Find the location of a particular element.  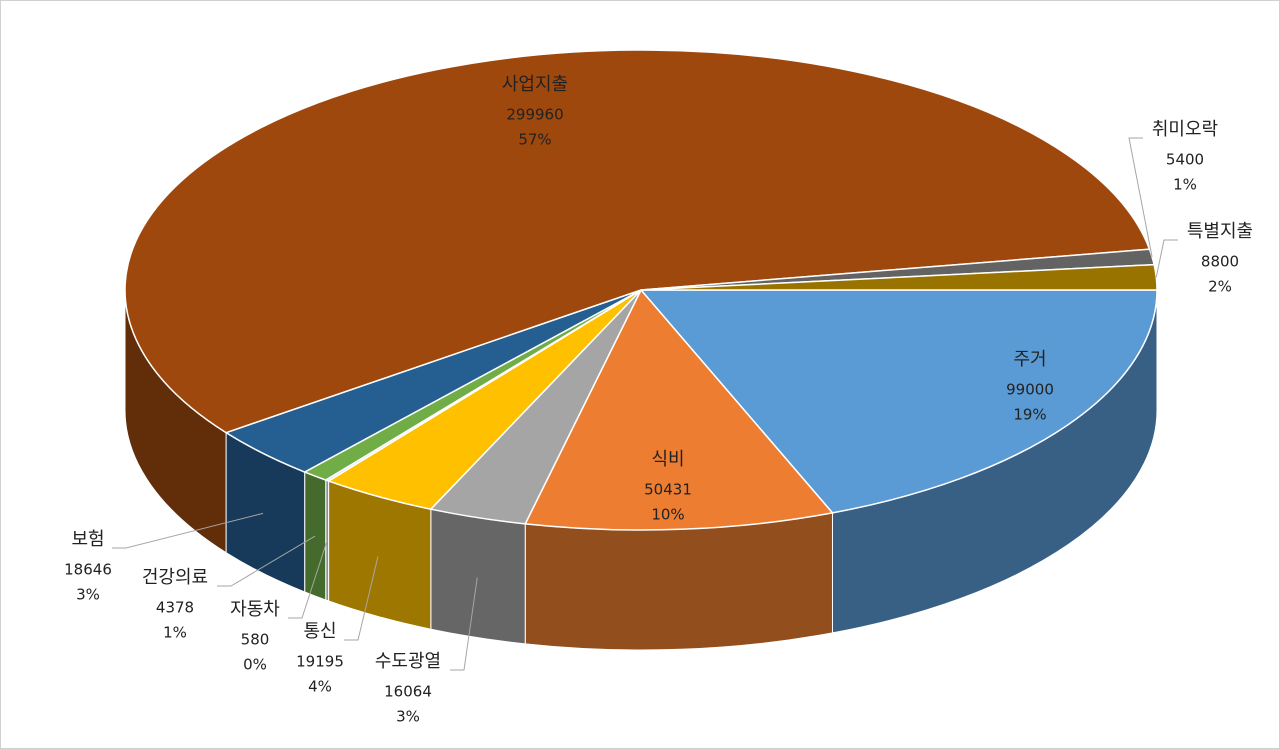

percent-label: 2% is located at coordinates (1220, 287).